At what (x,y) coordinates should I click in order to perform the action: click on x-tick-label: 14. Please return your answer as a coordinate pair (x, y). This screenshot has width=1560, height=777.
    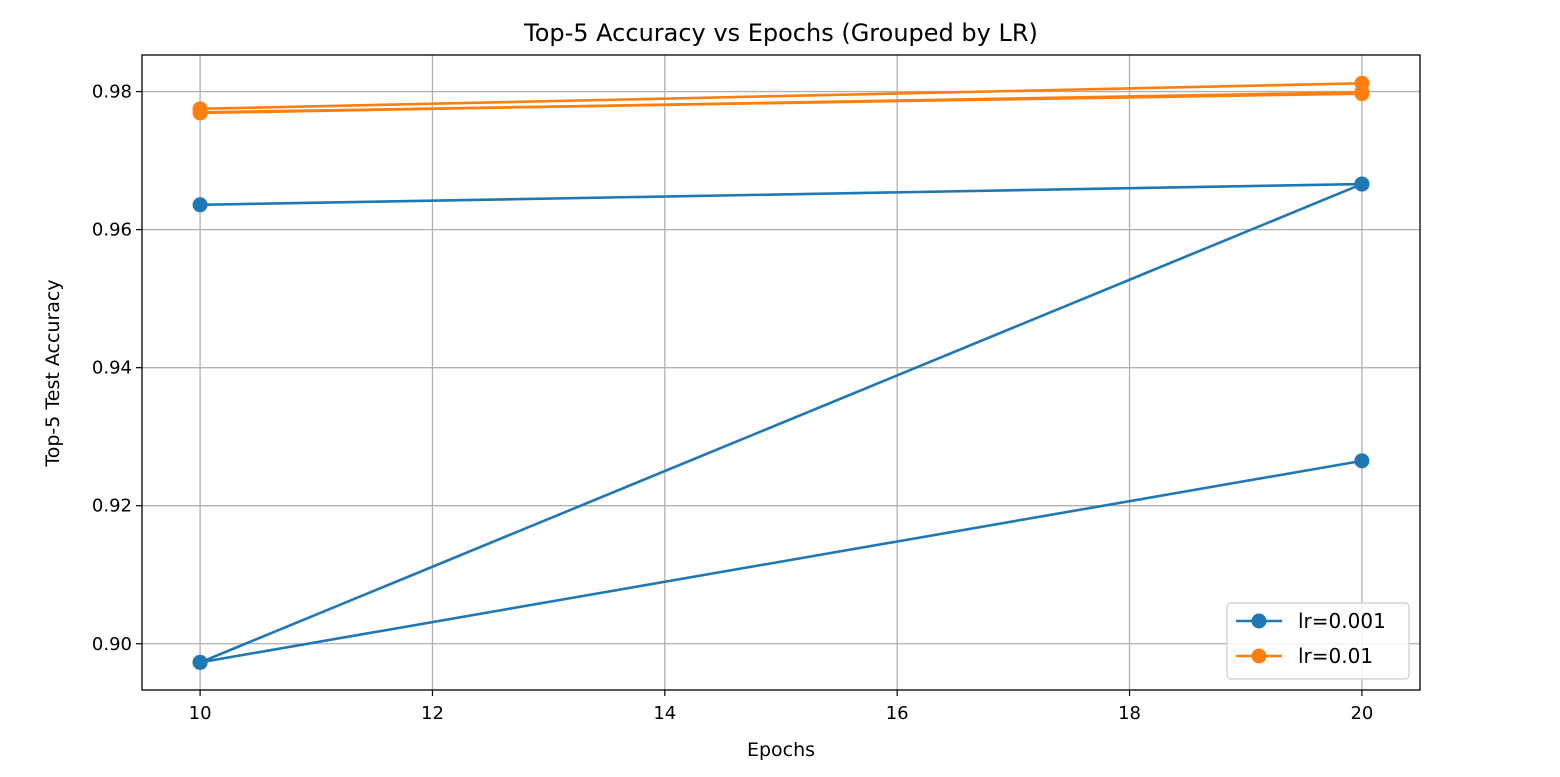
    Looking at the image, I should click on (664, 713).